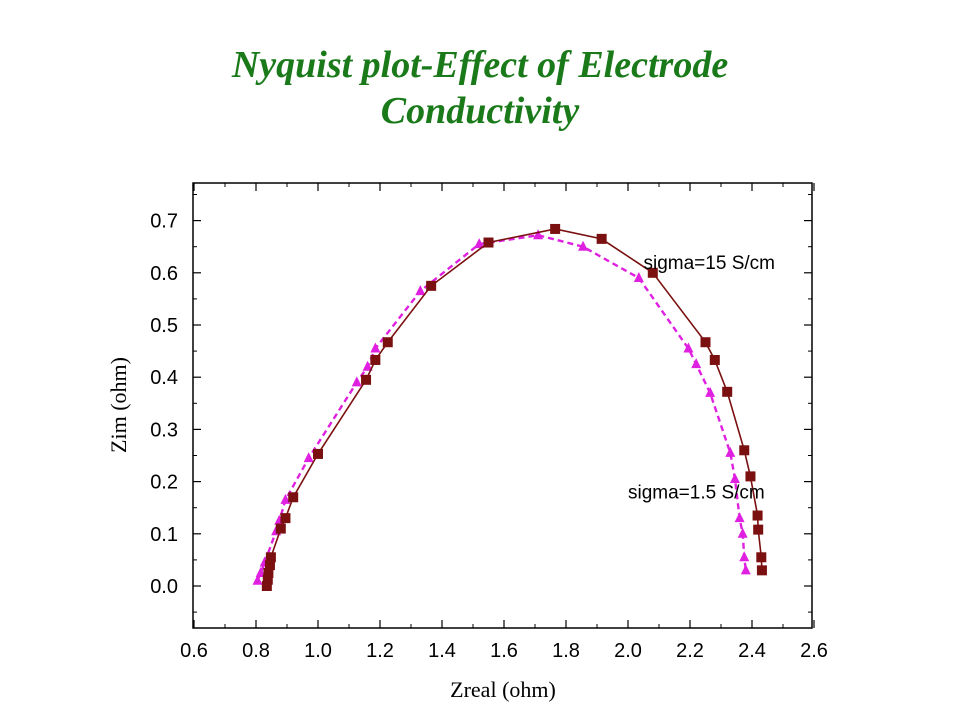  What do you see at coordinates (164, 326) in the screenshot?
I see `y-tick-label: 0.5` at bounding box center [164, 326].